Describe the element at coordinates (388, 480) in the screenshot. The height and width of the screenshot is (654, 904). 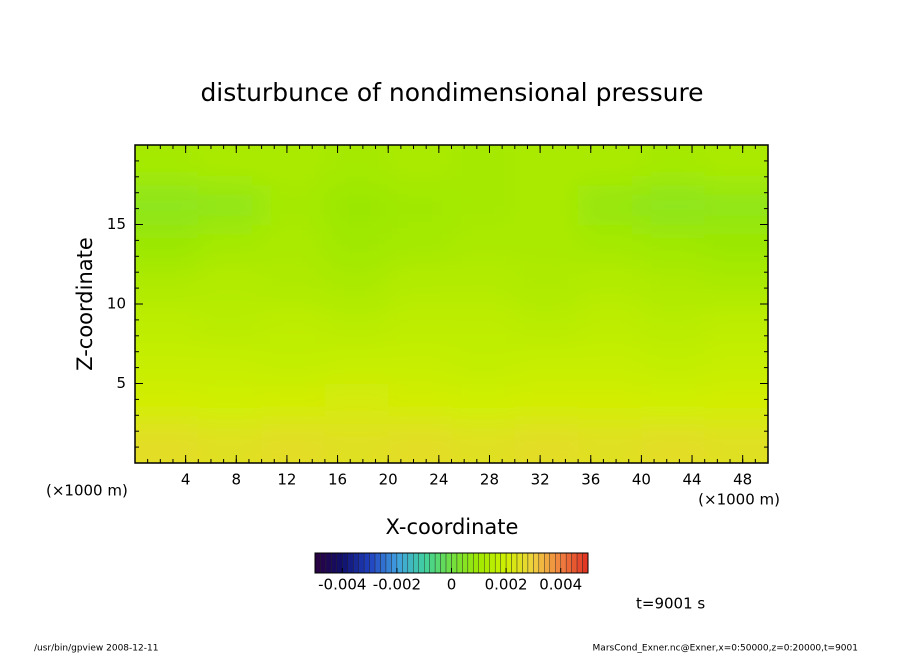
I see `x-tick-label: 20` at that location.